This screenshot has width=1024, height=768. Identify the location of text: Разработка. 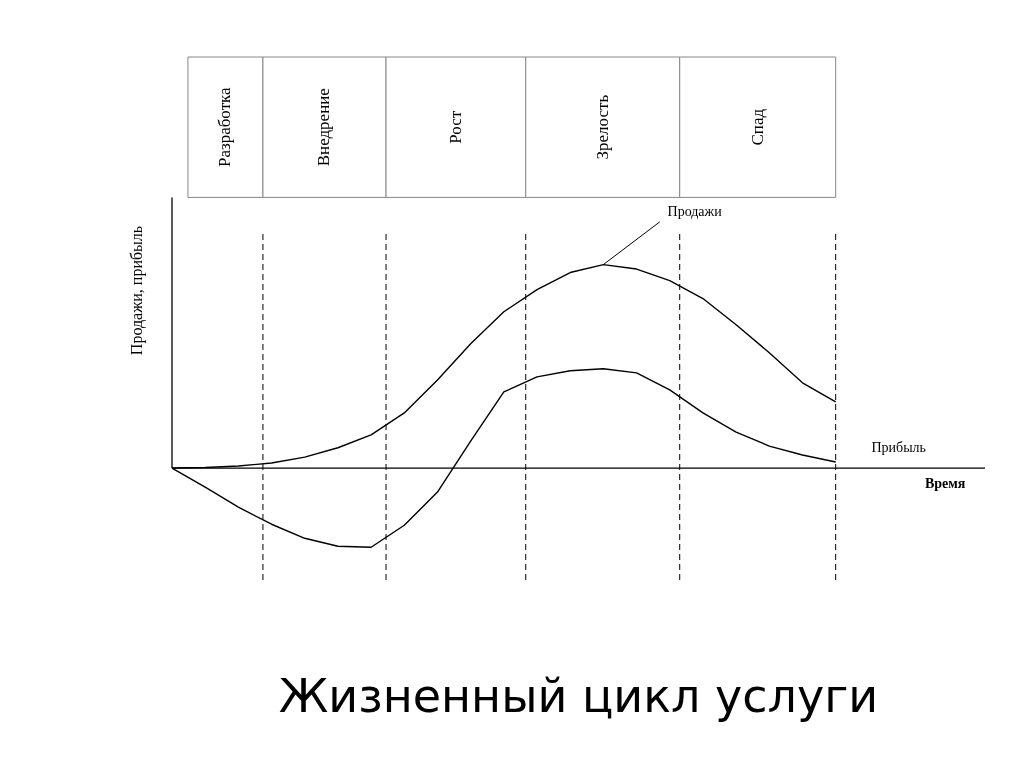
(225, 127).